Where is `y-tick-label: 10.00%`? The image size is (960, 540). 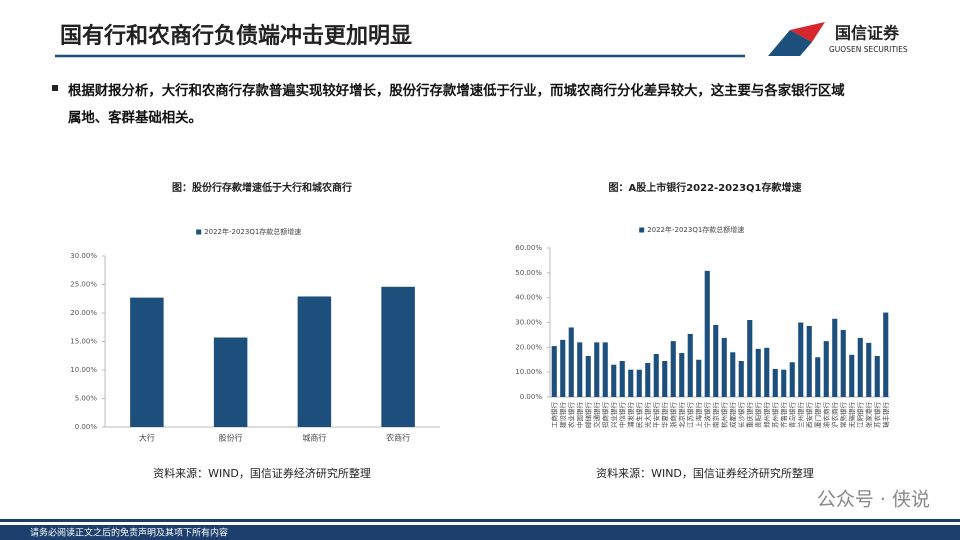 y-tick-label: 10.00% is located at coordinates (528, 372).